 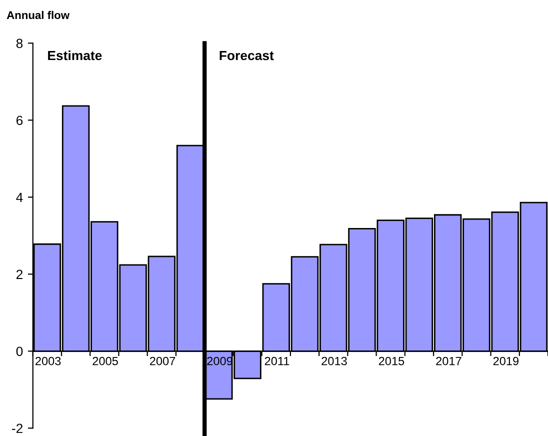 I want to click on y-axis-title: Annual flow, so click(x=38, y=15).